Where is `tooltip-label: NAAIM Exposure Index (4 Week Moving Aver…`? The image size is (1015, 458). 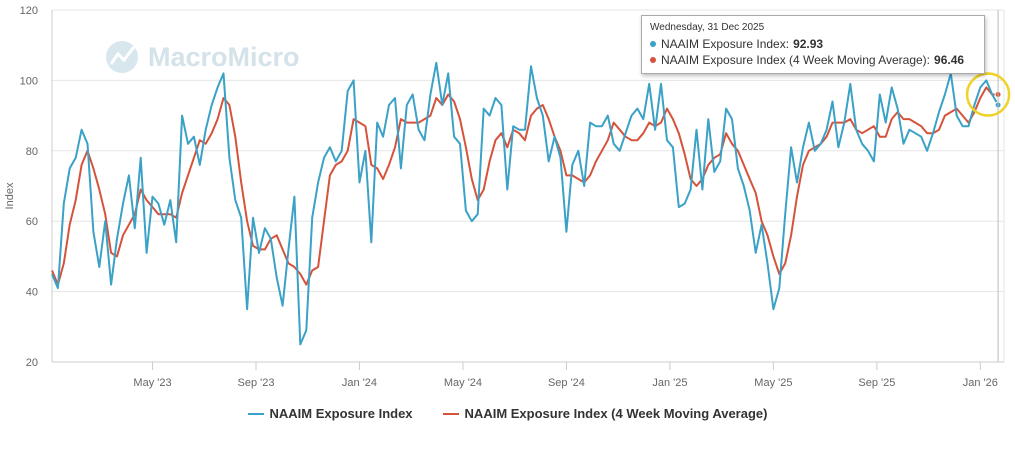
tooltip-label: NAAIM Exposure Index (4 Week Moving Aver… is located at coordinates (796, 60).